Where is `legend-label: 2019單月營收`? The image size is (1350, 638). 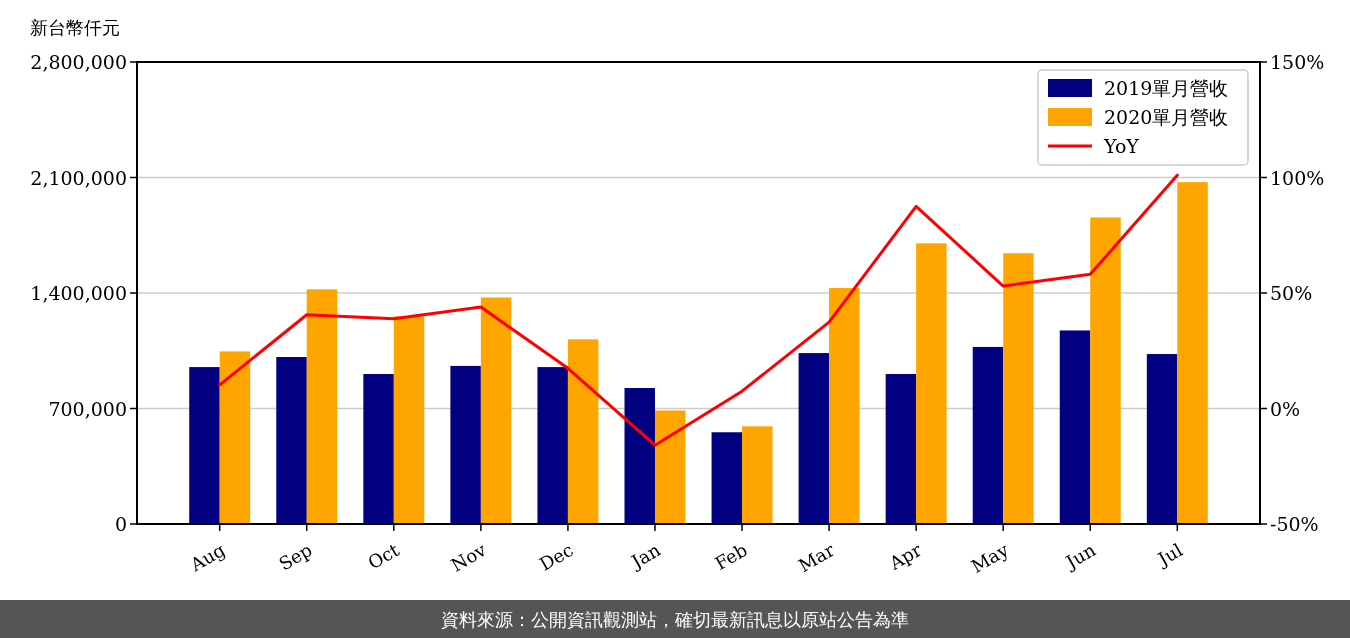
legend-label: 2019單月營收 is located at coordinates (1166, 88).